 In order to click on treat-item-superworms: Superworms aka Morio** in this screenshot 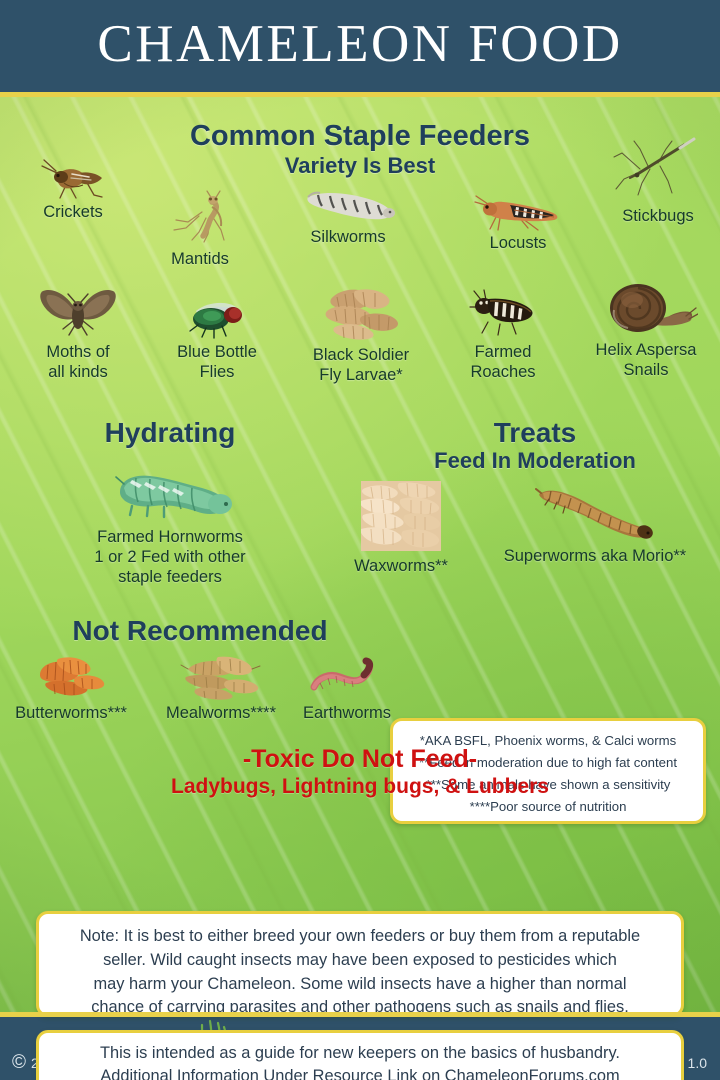, I will do `click(595, 526)`.